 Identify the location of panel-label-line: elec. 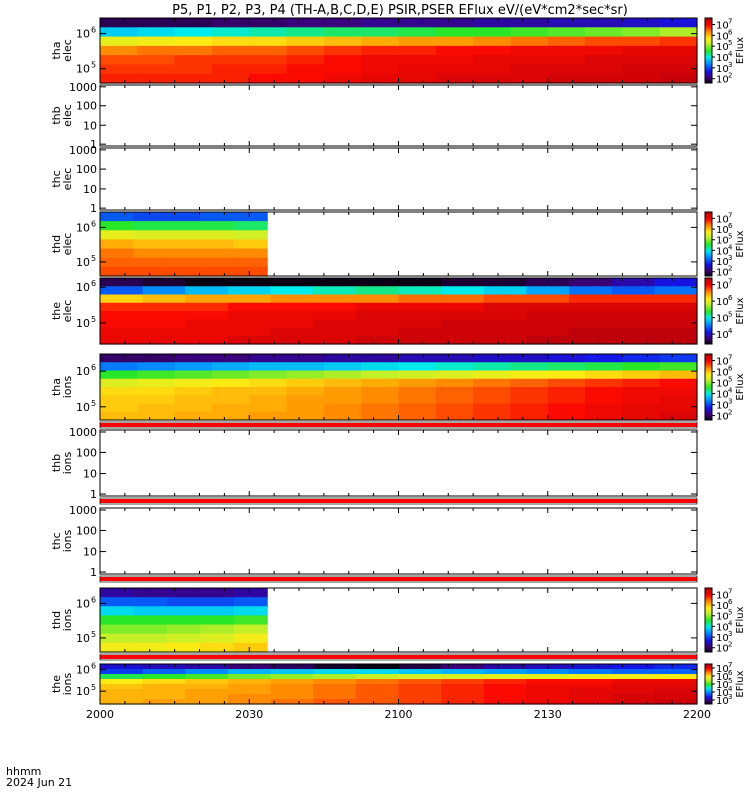
(67, 244).